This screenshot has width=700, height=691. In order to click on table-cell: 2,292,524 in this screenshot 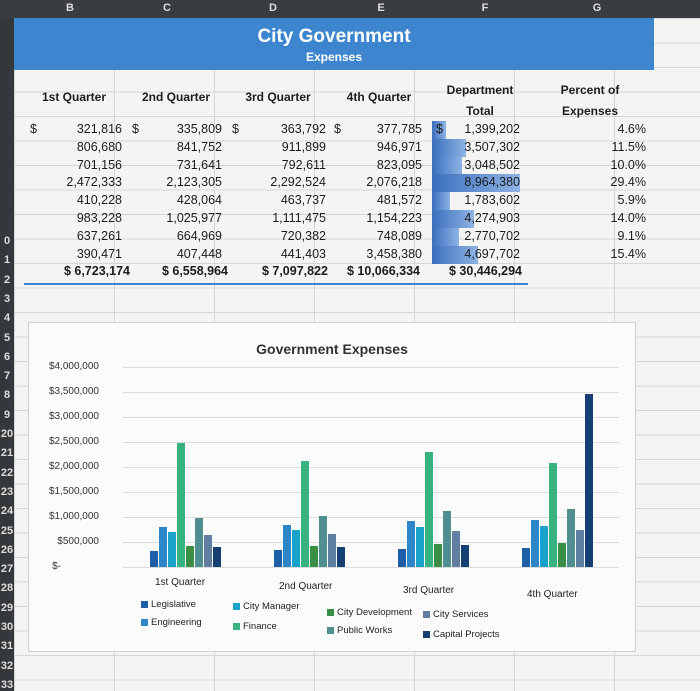, I will do `click(298, 182)`.